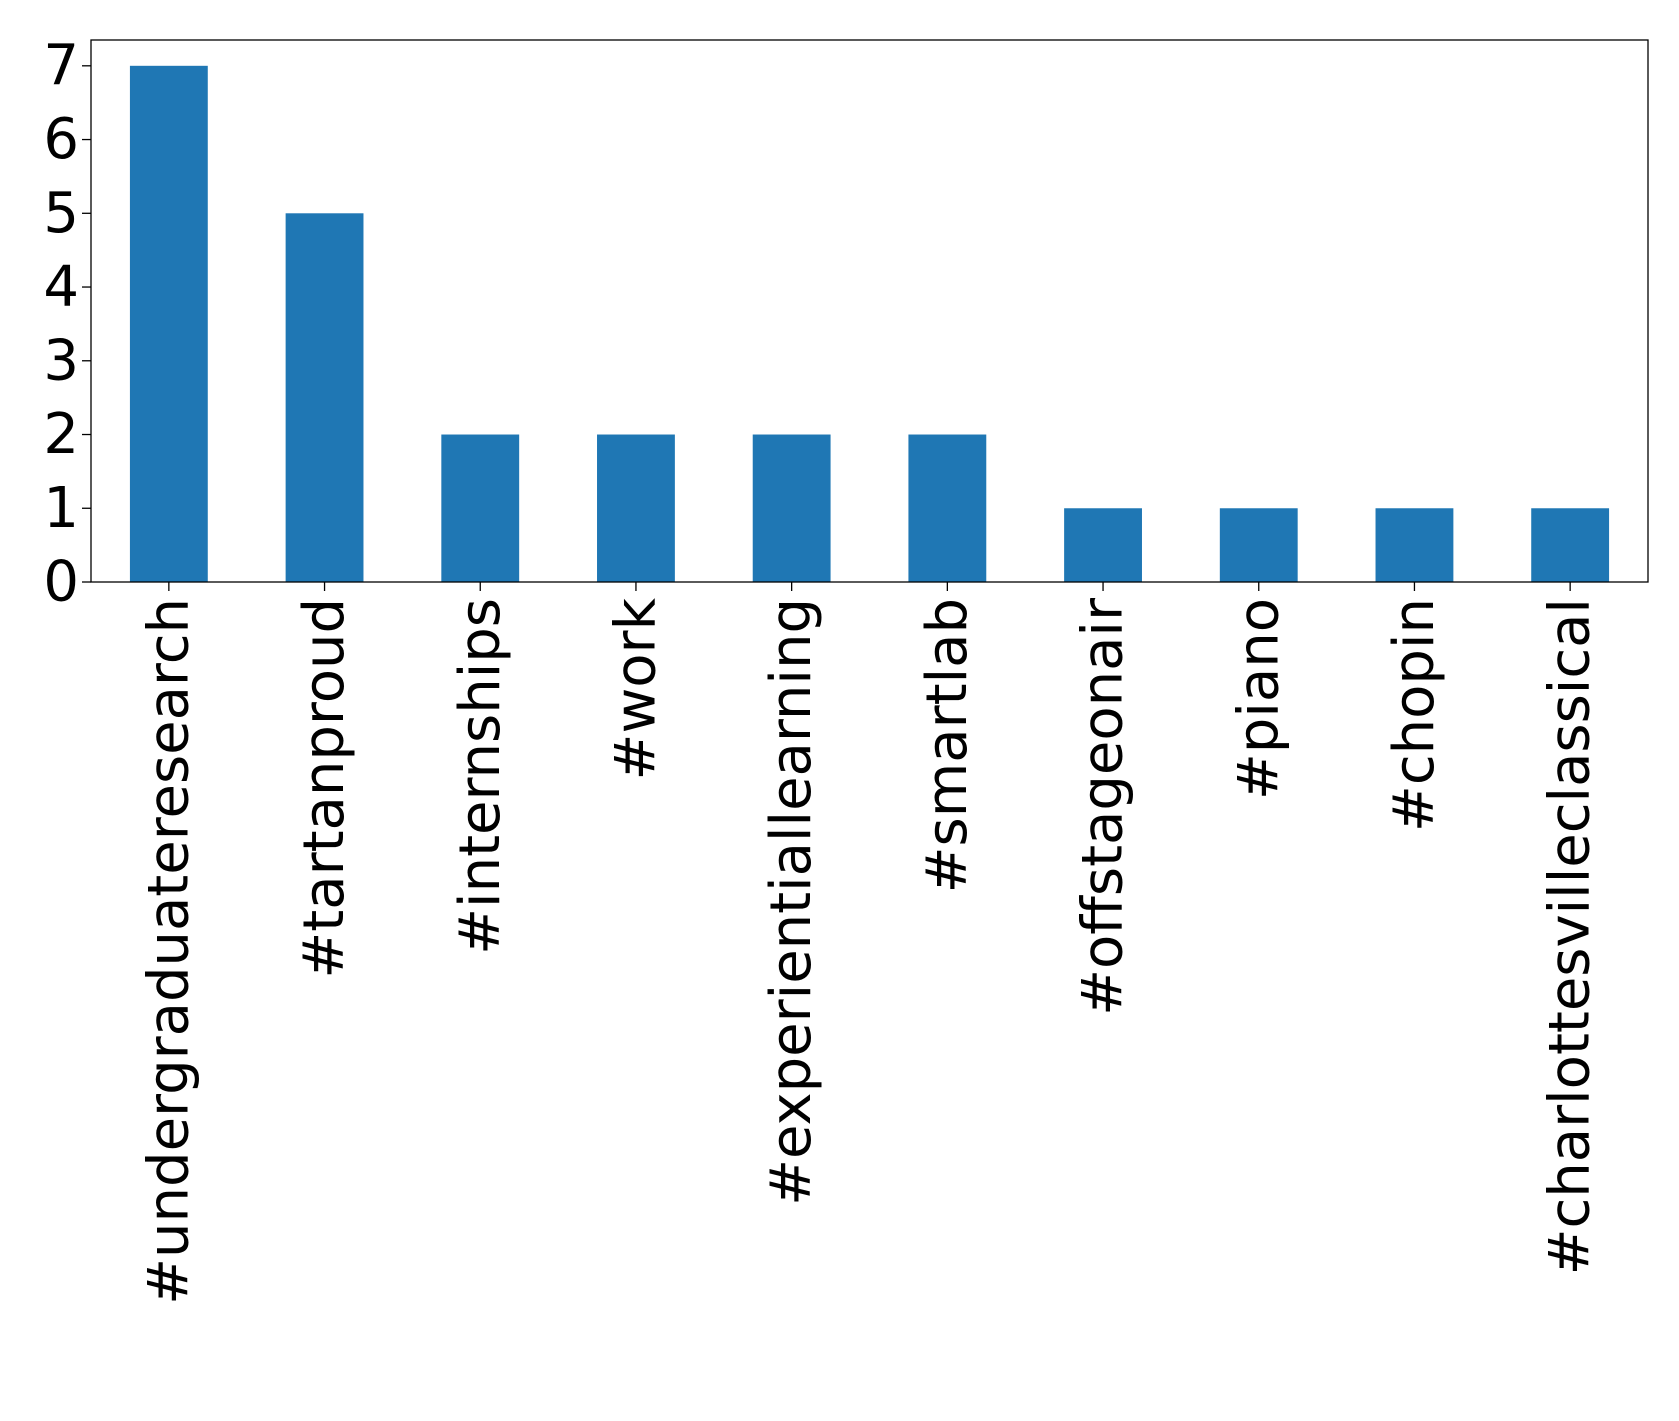 Image resolution: width=1679 pixels, height=1421 pixels. Describe the element at coordinates (67, 324) in the screenshot. I see `y-axis: 0 1 2 3 4 5 6 7` at that location.